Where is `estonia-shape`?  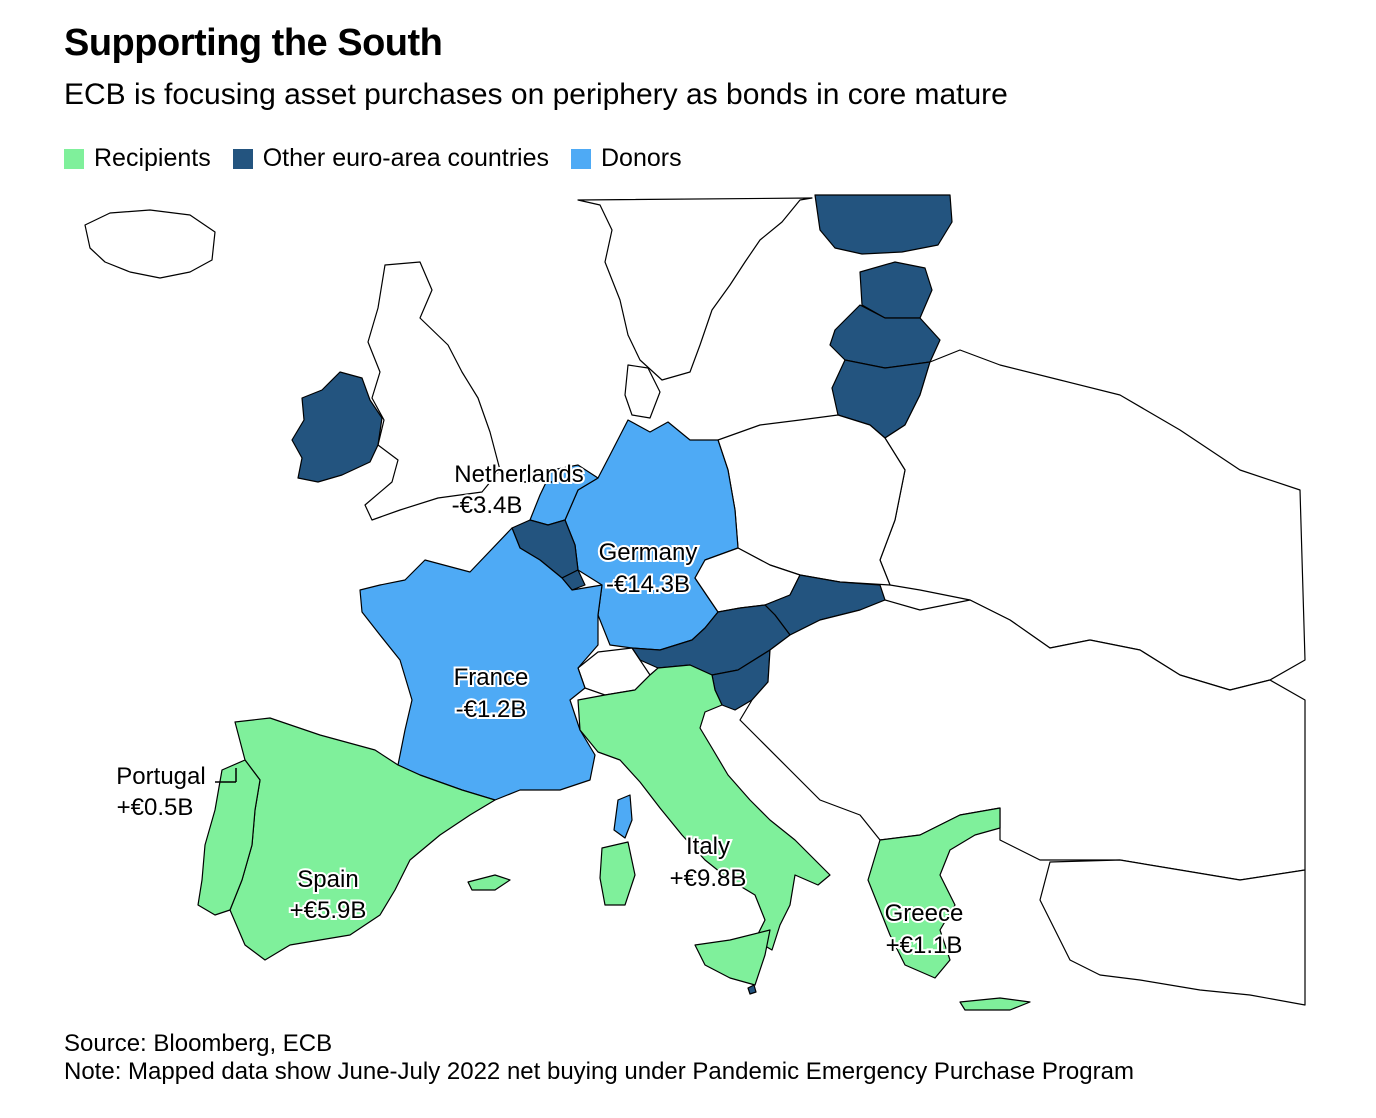 estonia-shape is located at coordinates (896, 290).